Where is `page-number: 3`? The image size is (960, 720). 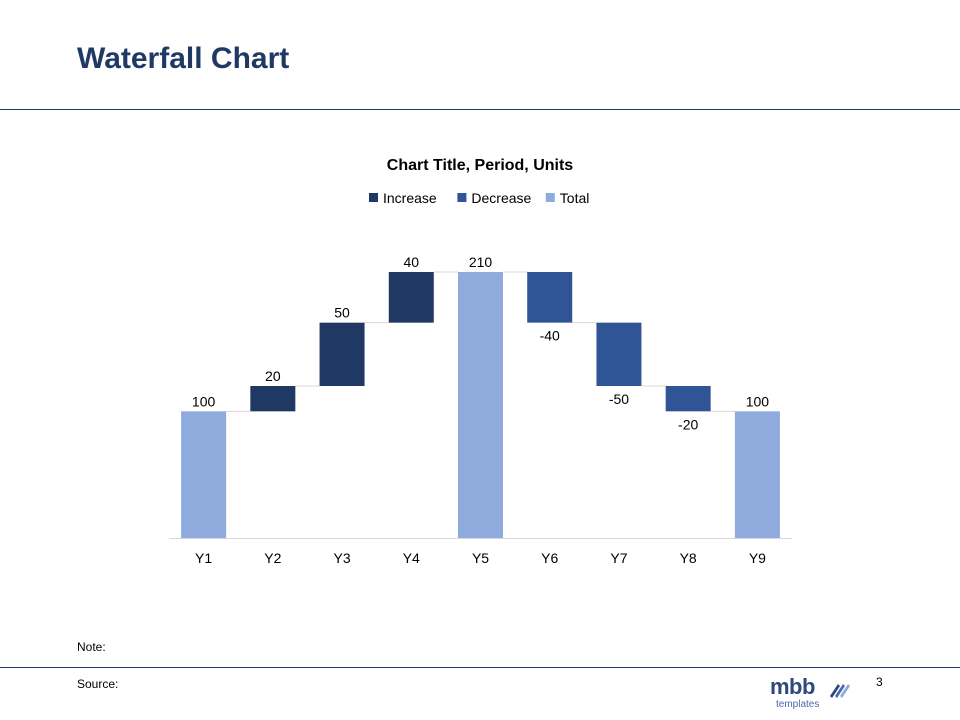 page-number: 3 is located at coordinates (879, 682).